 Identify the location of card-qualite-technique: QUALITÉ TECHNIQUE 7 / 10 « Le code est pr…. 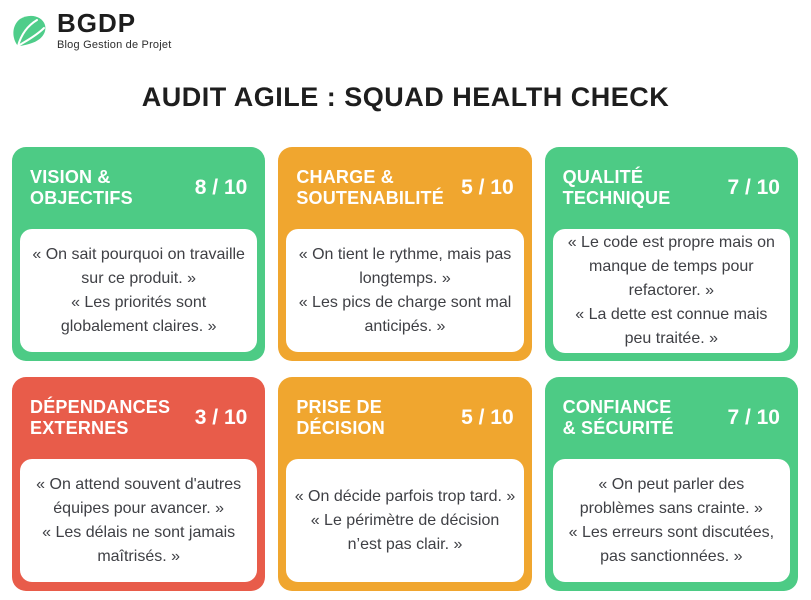
(671, 254).